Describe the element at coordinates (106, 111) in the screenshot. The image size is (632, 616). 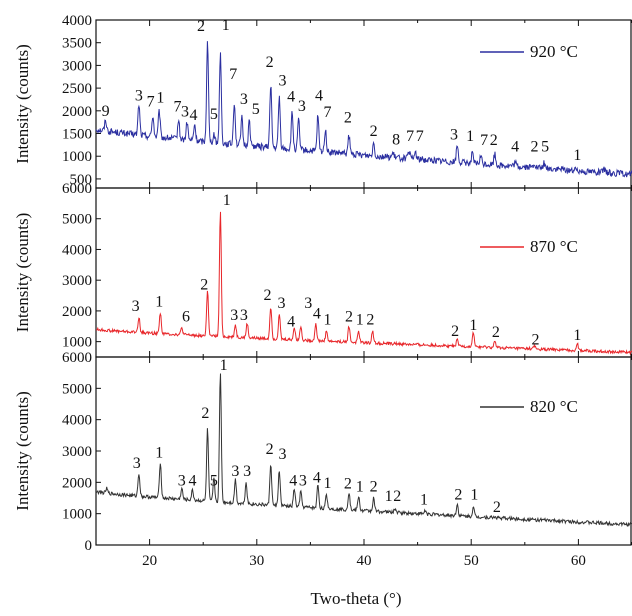
I see `peak-label: 9` at that location.